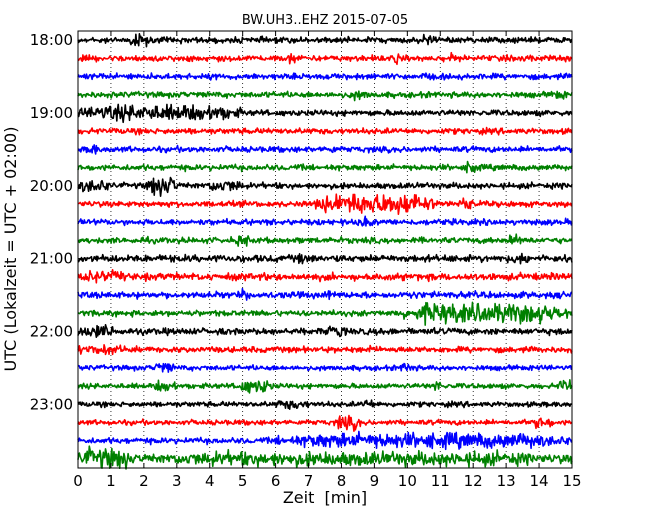  I want to click on chart-title: BW.UH3..EHZ 2015-07-05, so click(325, 20).